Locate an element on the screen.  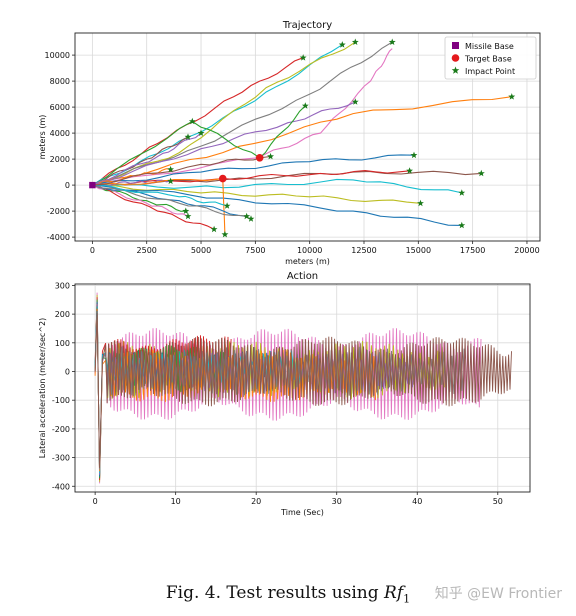
figure-caption: Fig. 4. Test results using Rf1 is located at coordinates (288, 594).